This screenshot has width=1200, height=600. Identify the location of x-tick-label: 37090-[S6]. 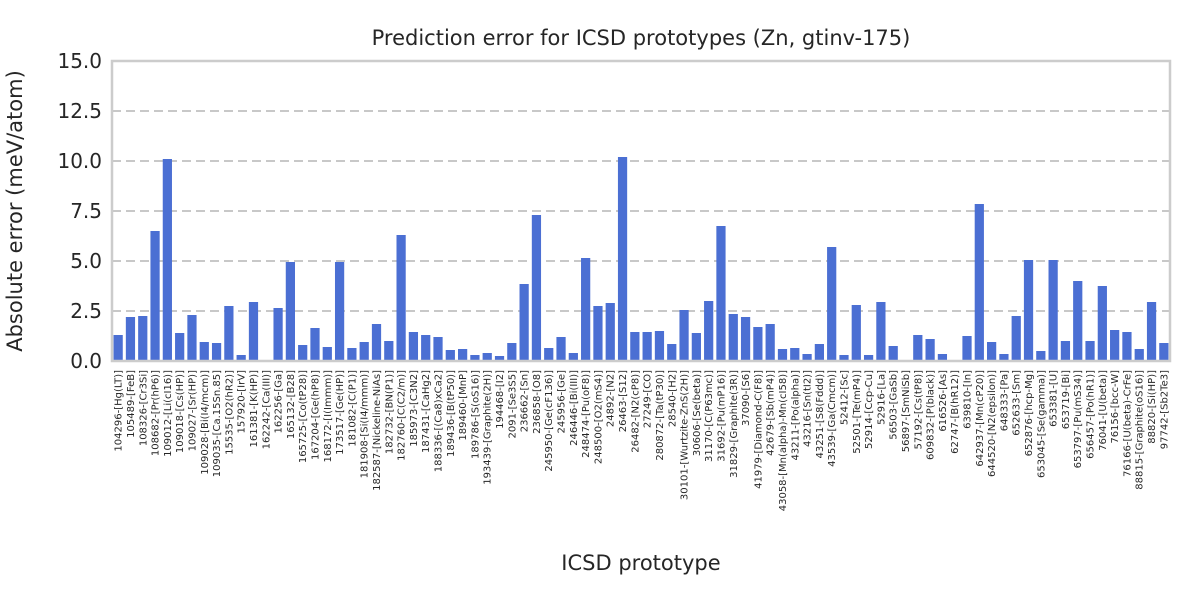
(746, 398).